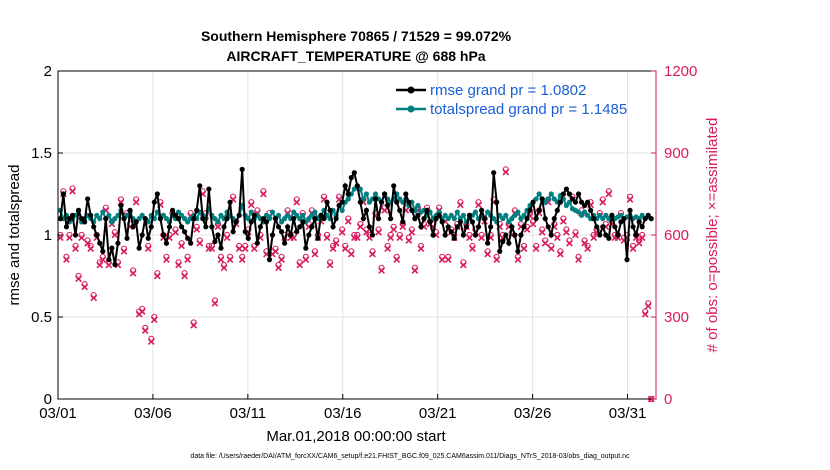 The height and width of the screenshot is (470, 830). What do you see at coordinates (48, 399) in the screenshot?
I see `y-left-tick-label: 0` at bounding box center [48, 399].